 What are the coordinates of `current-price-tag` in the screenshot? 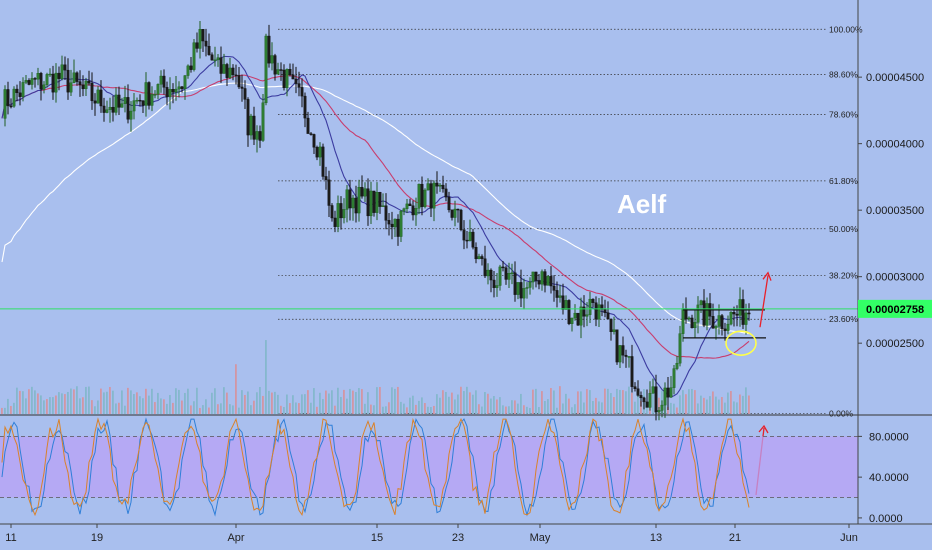 It's located at (895, 308).